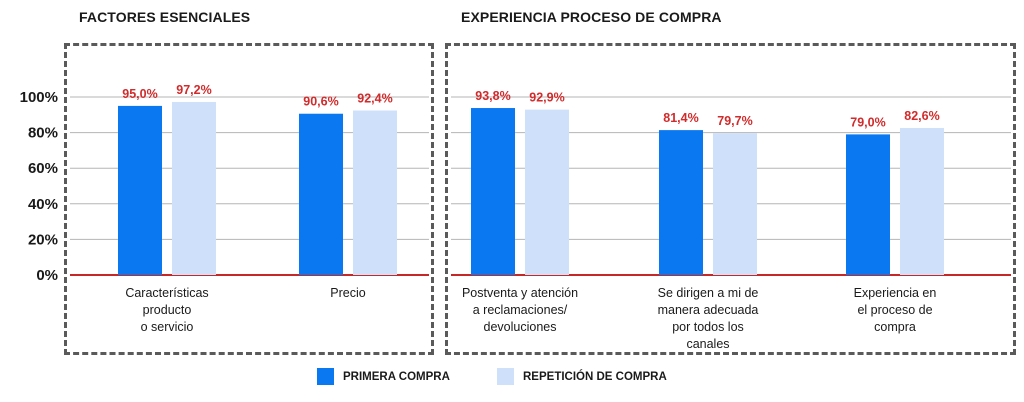  Describe the element at coordinates (47, 275) in the screenshot. I see `y-tick-label: 0%` at that location.